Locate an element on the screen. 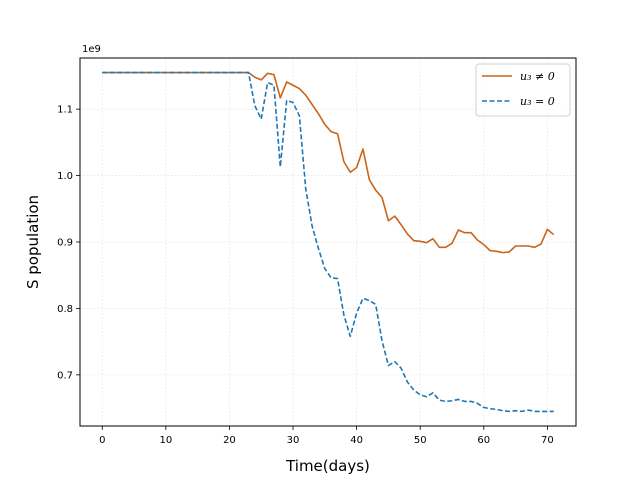 The image size is (640, 480). y-axis-label: S population is located at coordinates (33, 242).